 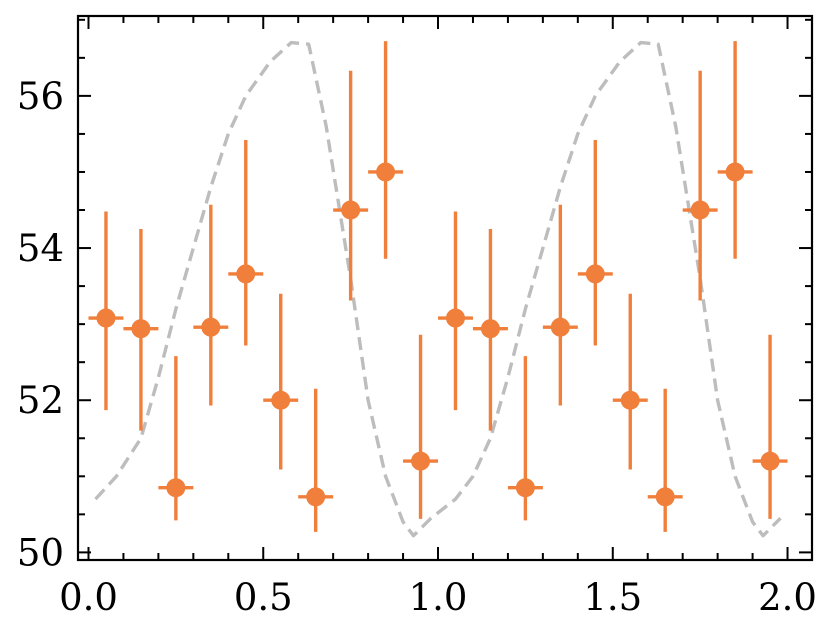 What do you see at coordinates (40, 552) in the screenshot?
I see `y-tick-label: 50` at bounding box center [40, 552].